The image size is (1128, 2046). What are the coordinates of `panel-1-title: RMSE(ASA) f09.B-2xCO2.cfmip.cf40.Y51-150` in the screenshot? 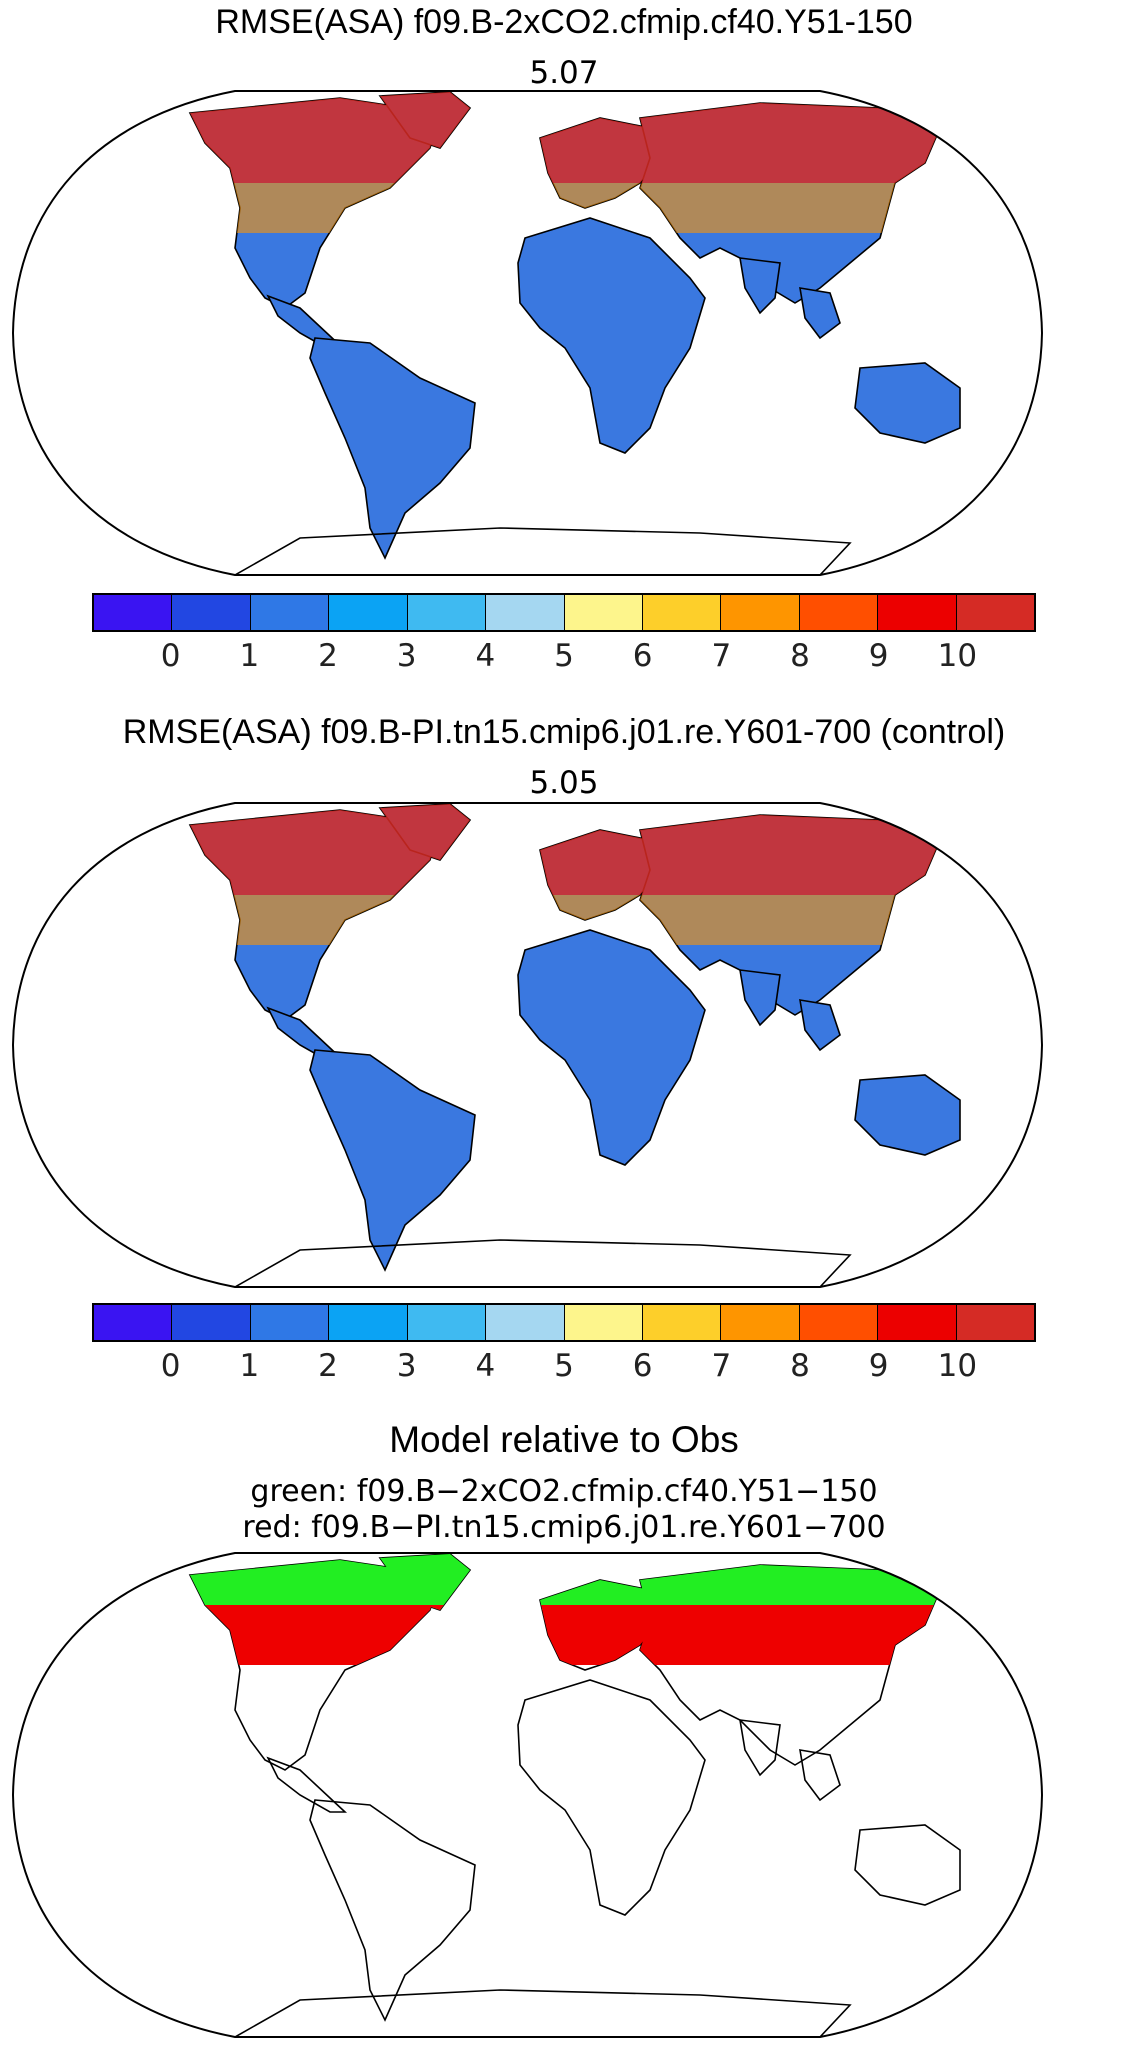 It's located at (564, 22).